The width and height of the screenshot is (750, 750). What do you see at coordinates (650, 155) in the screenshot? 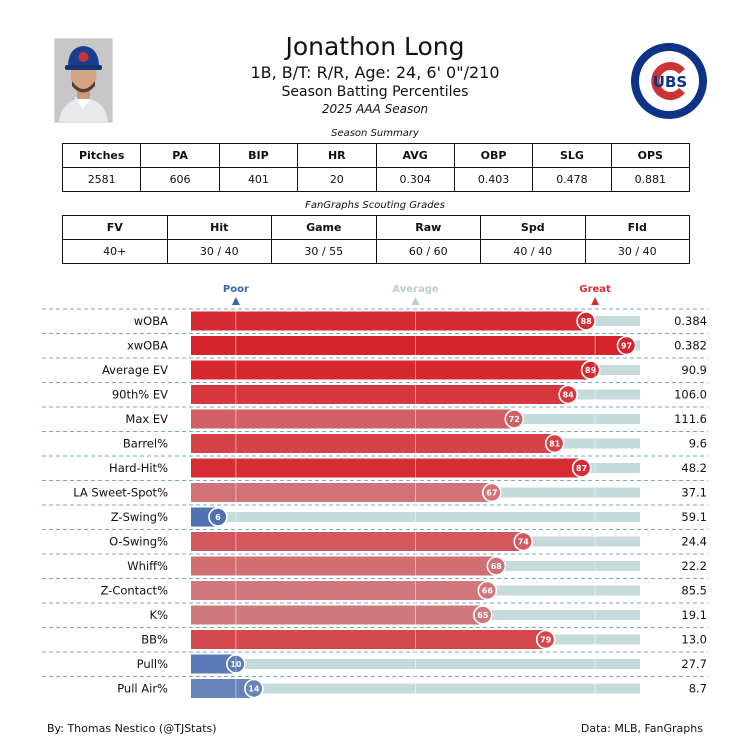
I see `summary-header-cell: OPS` at bounding box center [650, 155].